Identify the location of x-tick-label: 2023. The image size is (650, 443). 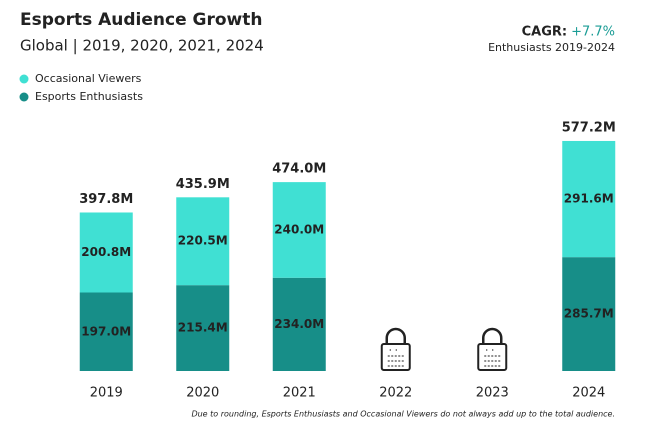
(492, 393).